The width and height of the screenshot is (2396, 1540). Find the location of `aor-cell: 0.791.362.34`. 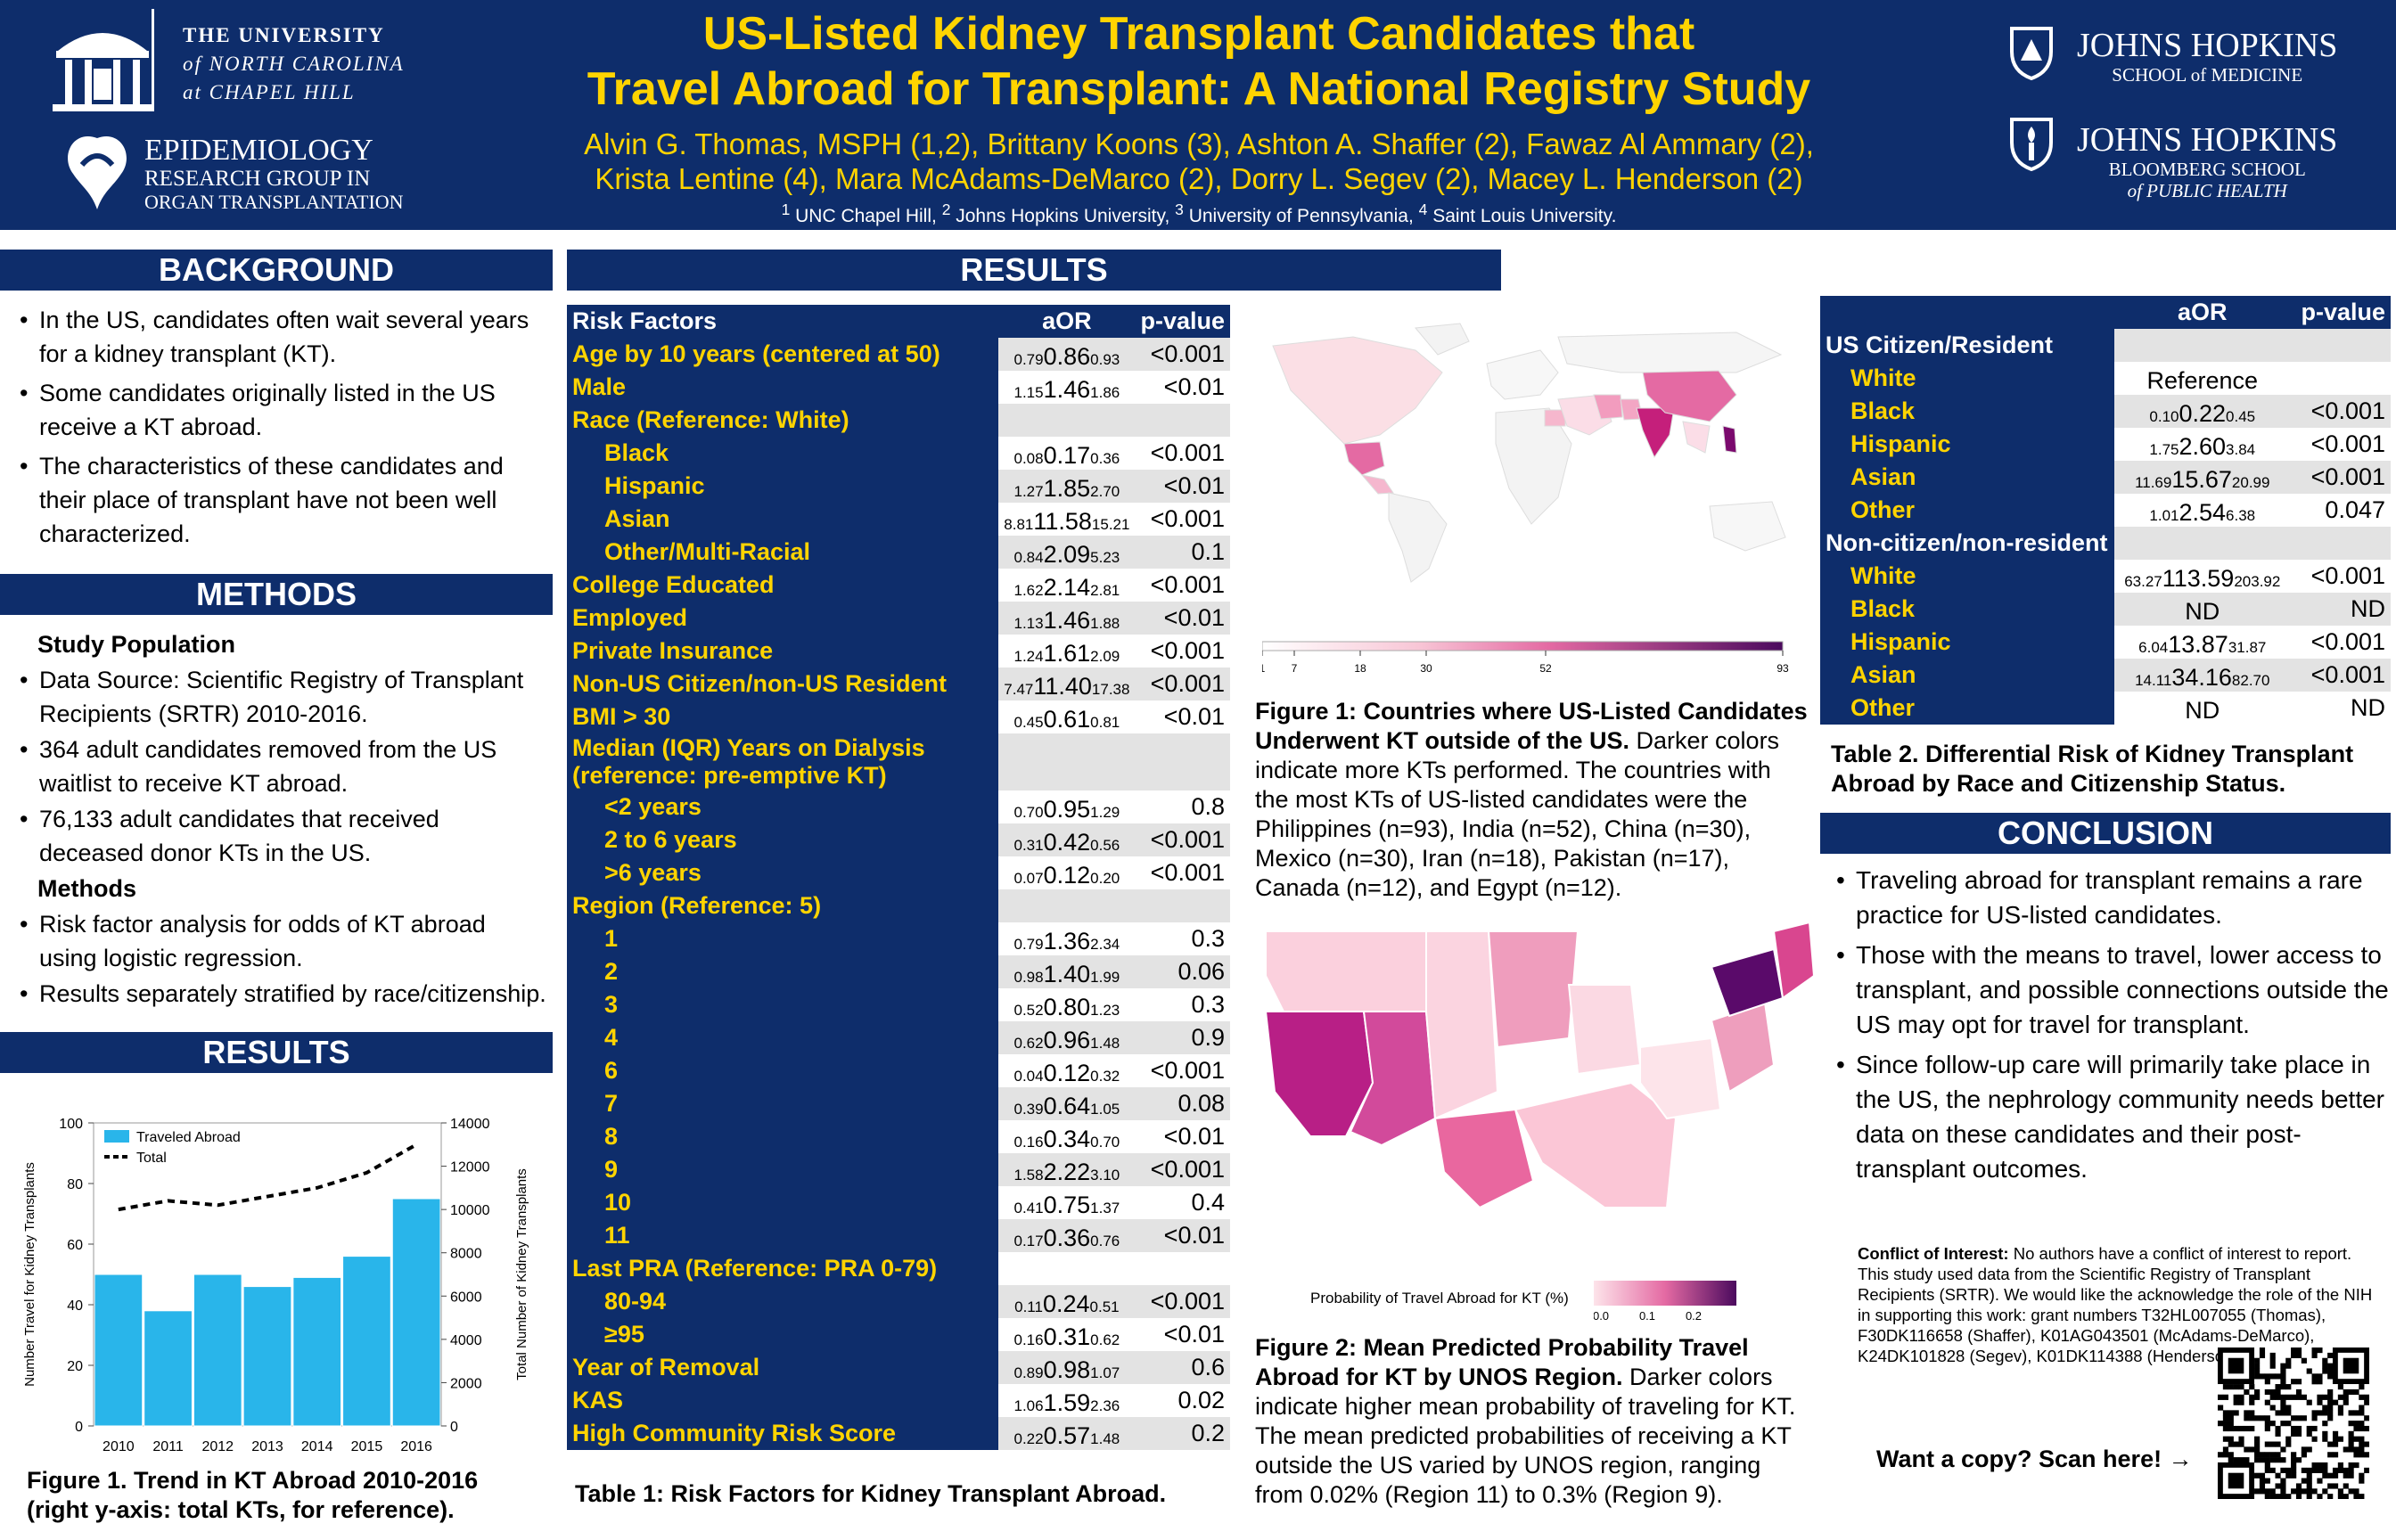

aor-cell: 0.791.362.34 is located at coordinates (1066, 941).